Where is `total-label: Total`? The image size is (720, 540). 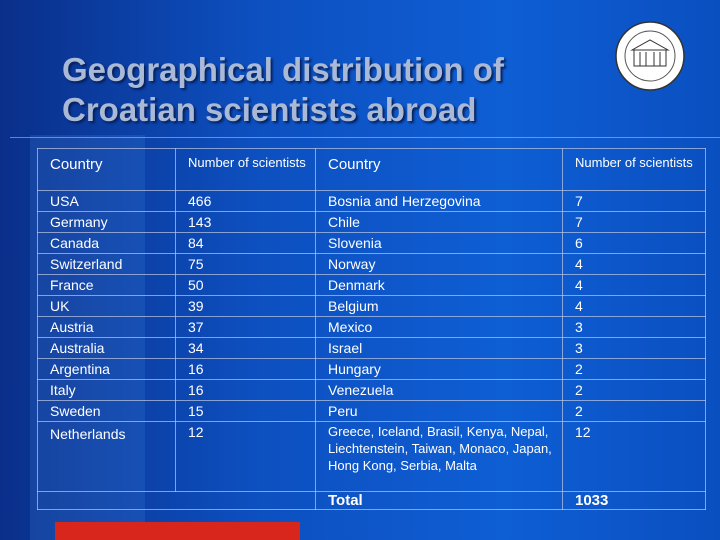 total-label: Total is located at coordinates (439, 500).